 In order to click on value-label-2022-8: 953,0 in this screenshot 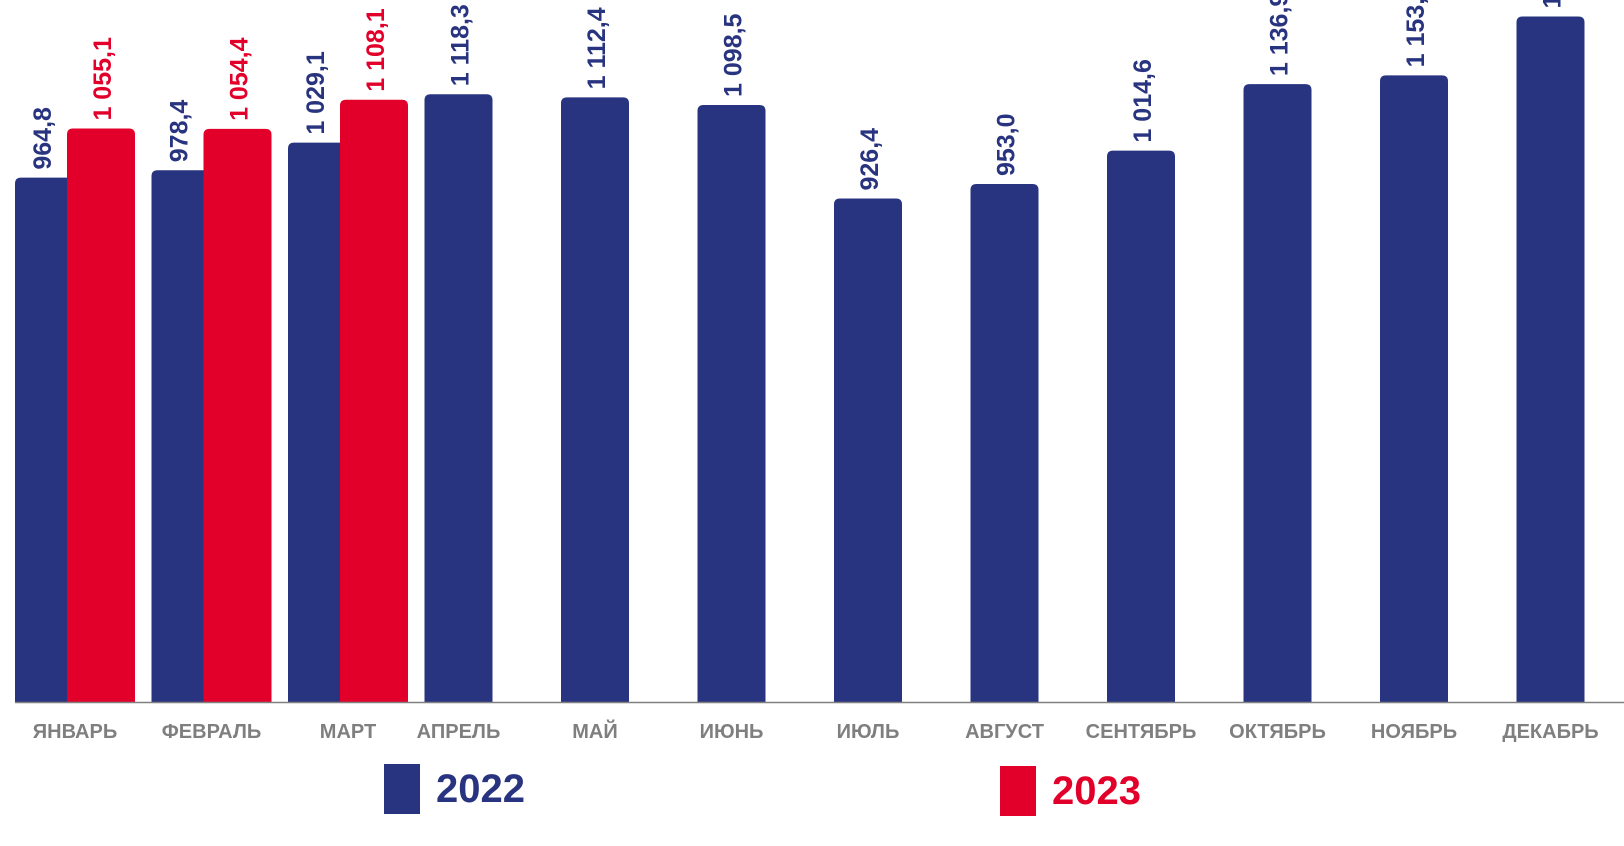, I will do `click(1007, 144)`.